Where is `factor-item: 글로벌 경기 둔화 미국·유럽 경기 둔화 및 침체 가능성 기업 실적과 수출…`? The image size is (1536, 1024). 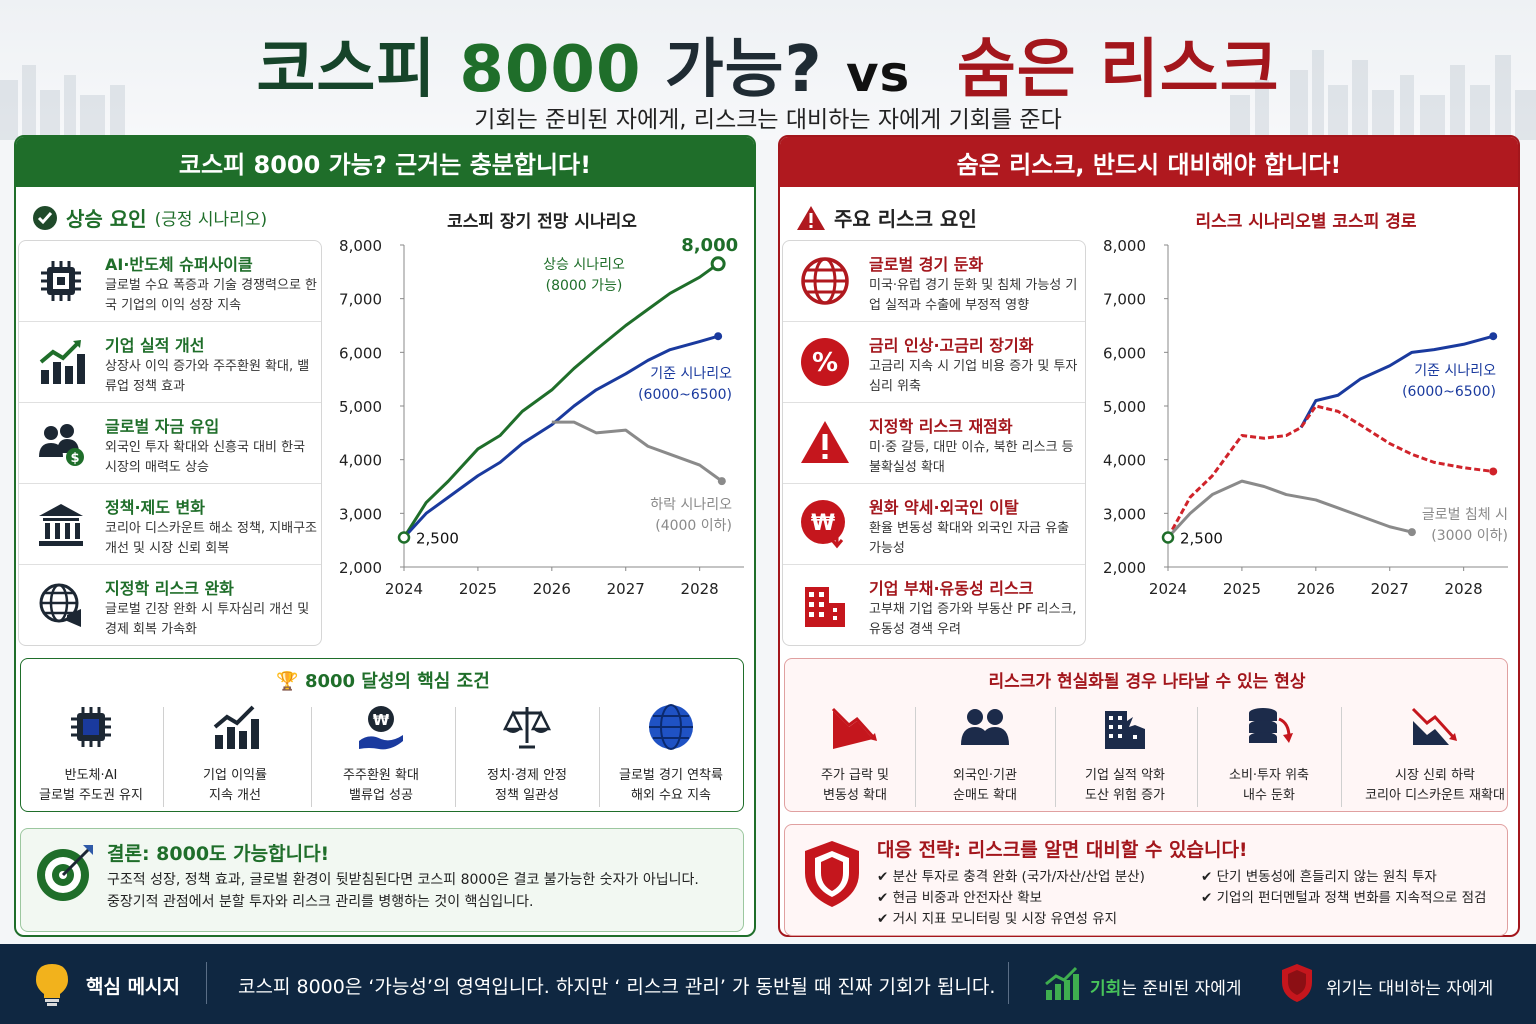 factor-item: 글로벌 경기 둔화 미국·유럽 경기 둔화 및 침체 가능성 기업 실적과 수출… is located at coordinates (934, 281).